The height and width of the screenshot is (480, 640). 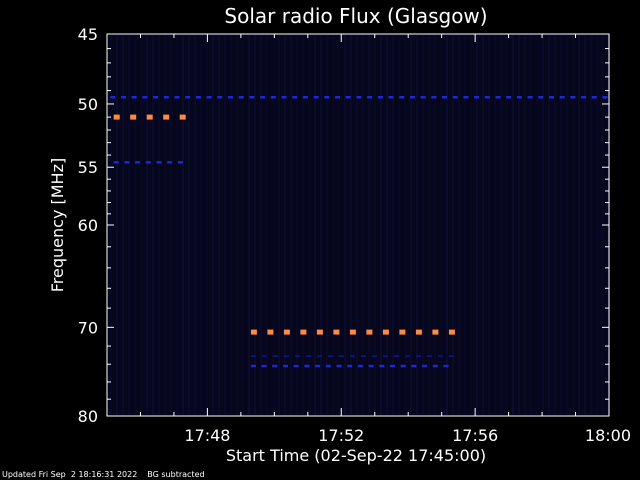 What do you see at coordinates (88, 225) in the screenshot?
I see `y-tick-label: 60` at bounding box center [88, 225].